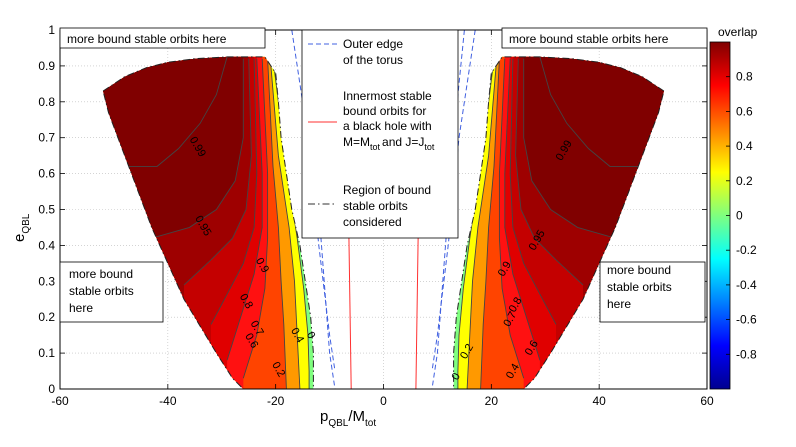 This screenshot has height=447, width=796. I want to click on y-axis-label-e: e, so click(19, 238).